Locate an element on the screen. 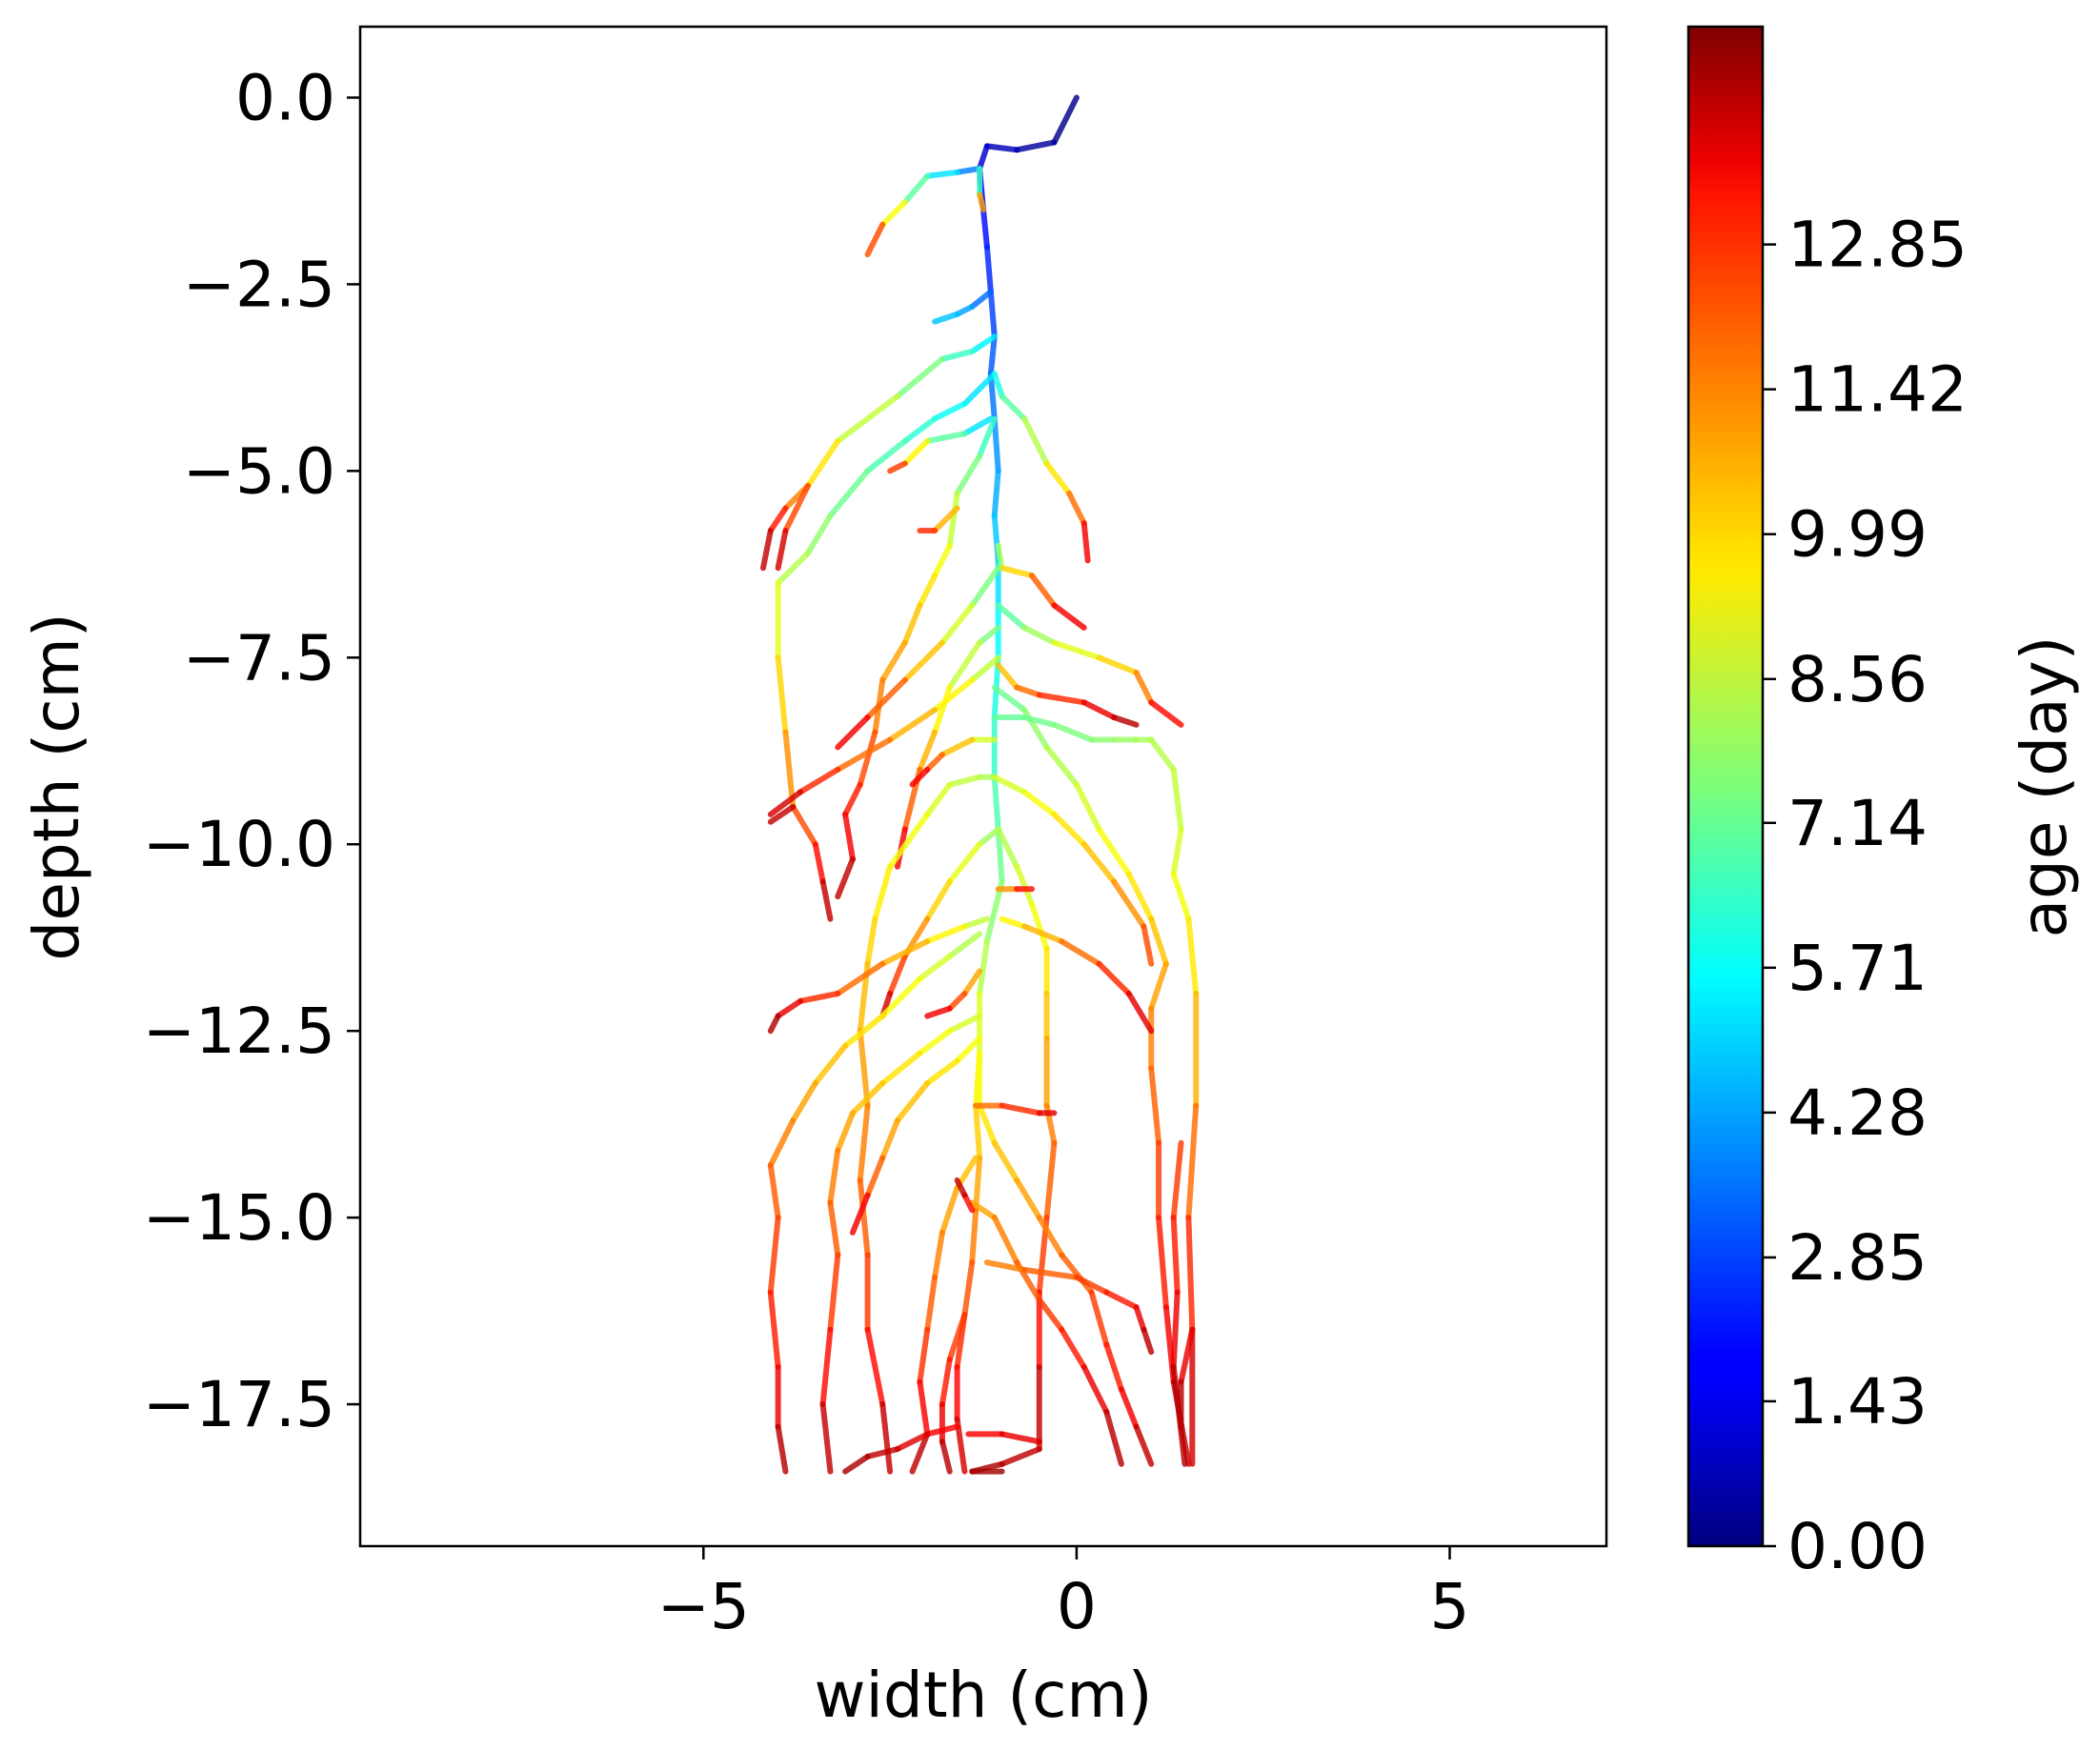 This screenshot has width=2100, height=1750. y-tick-label: −2.5 is located at coordinates (259, 285).